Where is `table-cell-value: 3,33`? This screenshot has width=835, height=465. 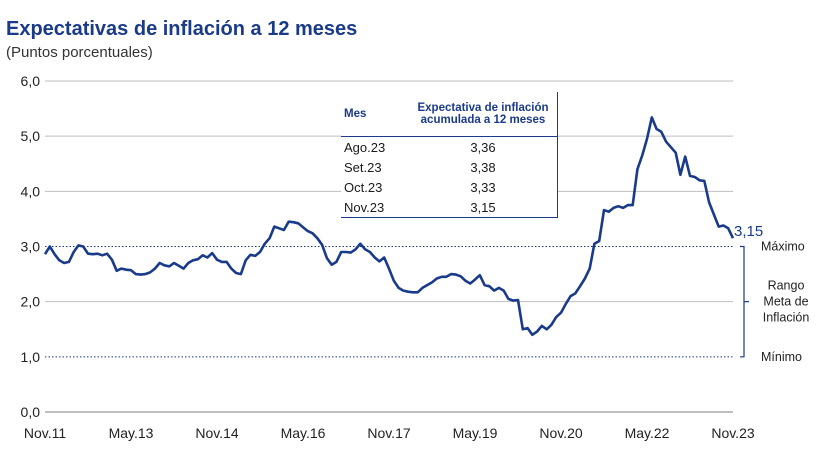 table-cell-value: 3,33 is located at coordinates (483, 187).